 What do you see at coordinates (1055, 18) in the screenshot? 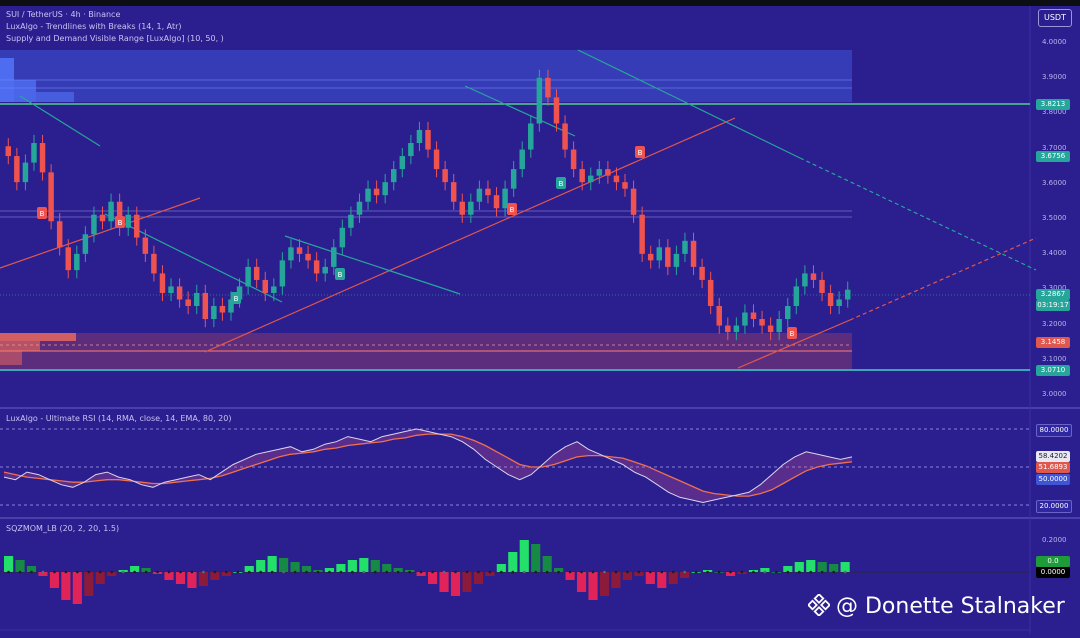
I see `currency-button: USDT` at bounding box center [1055, 18].